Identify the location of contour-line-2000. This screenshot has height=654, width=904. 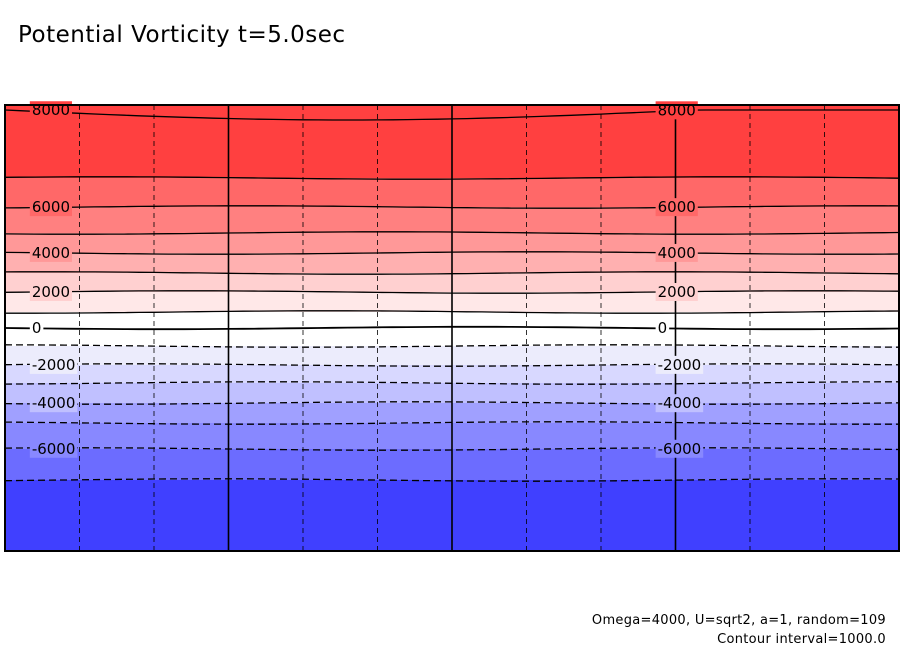
(452, 292).